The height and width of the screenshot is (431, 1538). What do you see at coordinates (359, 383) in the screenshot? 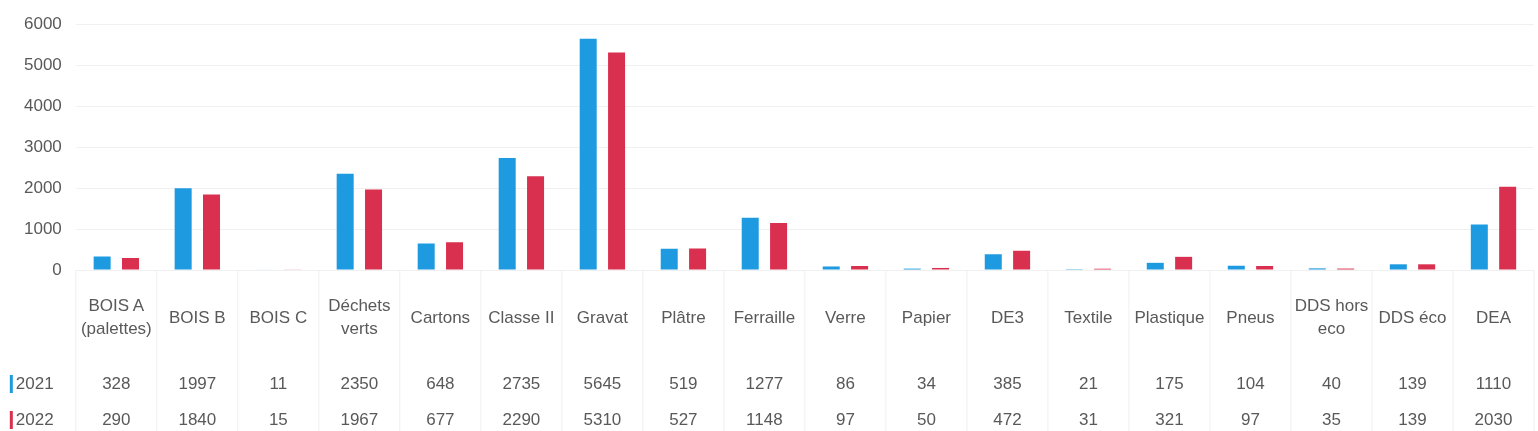
I see `data-label: 2350` at bounding box center [359, 383].